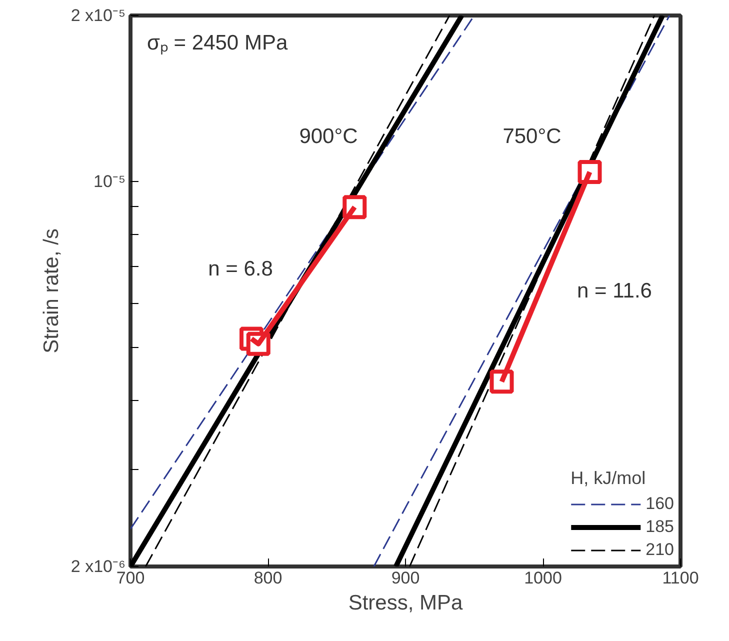 The width and height of the screenshot is (729, 641). I want to click on y-axis-title: Strain rate, /s, so click(51, 291).